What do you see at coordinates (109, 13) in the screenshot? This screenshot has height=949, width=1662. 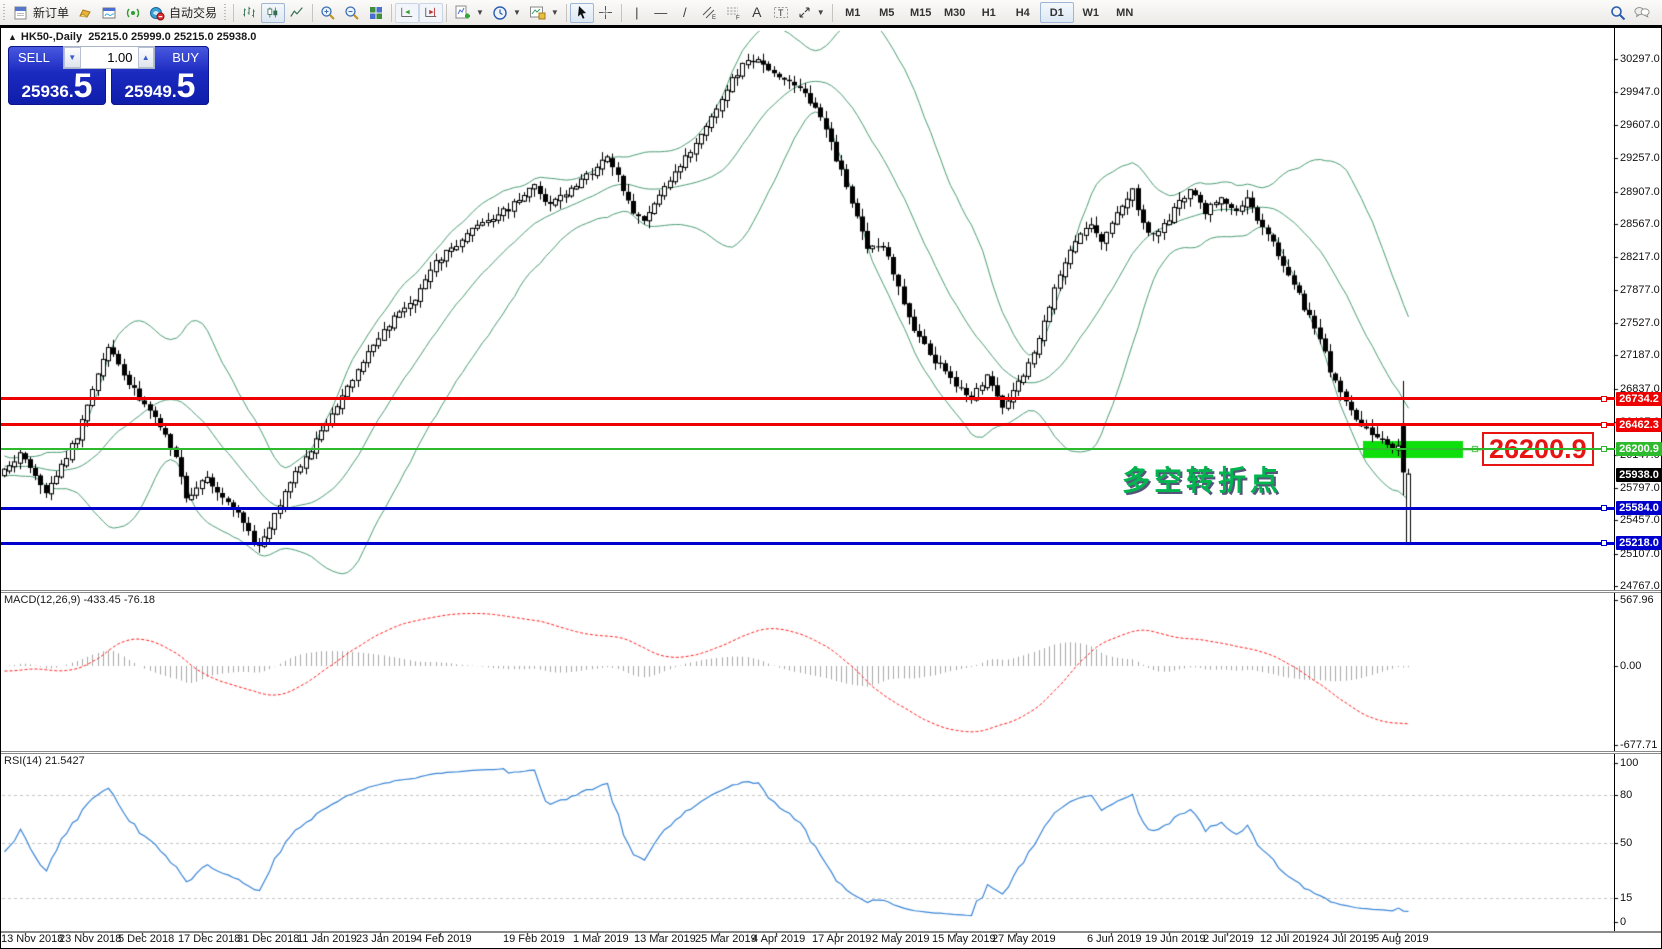 I see `market-watch-button` at bounding box center [109, 13].